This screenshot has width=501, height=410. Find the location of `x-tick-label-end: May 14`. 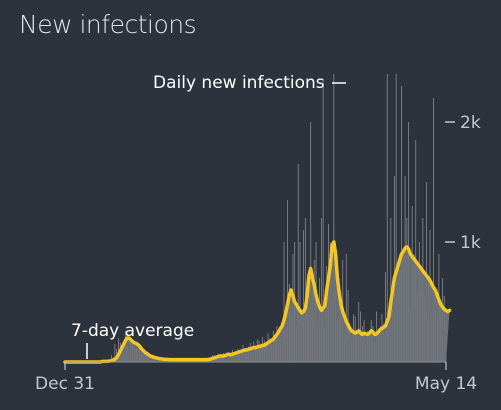

x-tick-label-end: May 14 is located at coordinates (446, 384).